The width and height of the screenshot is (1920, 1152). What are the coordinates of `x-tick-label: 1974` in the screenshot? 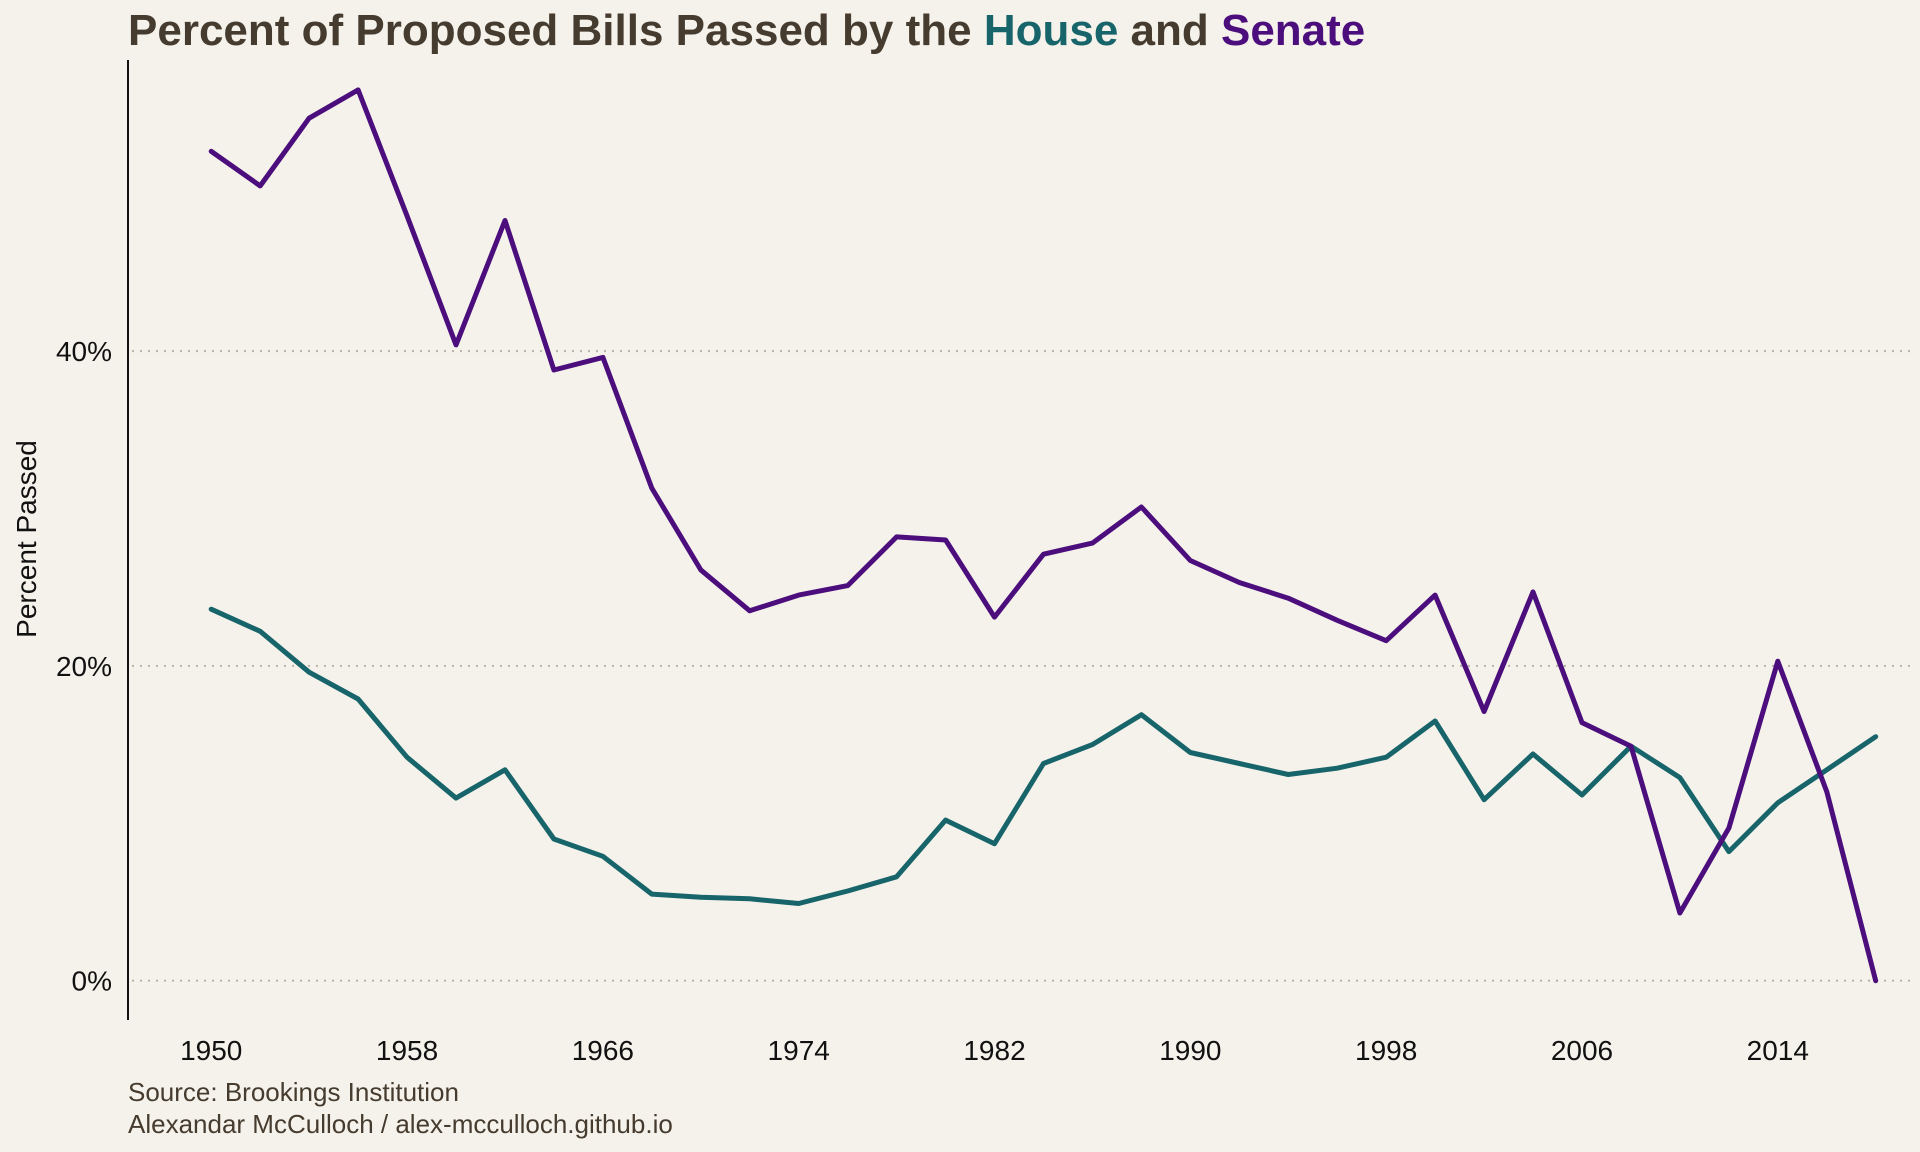 It's located at (799, 1050).